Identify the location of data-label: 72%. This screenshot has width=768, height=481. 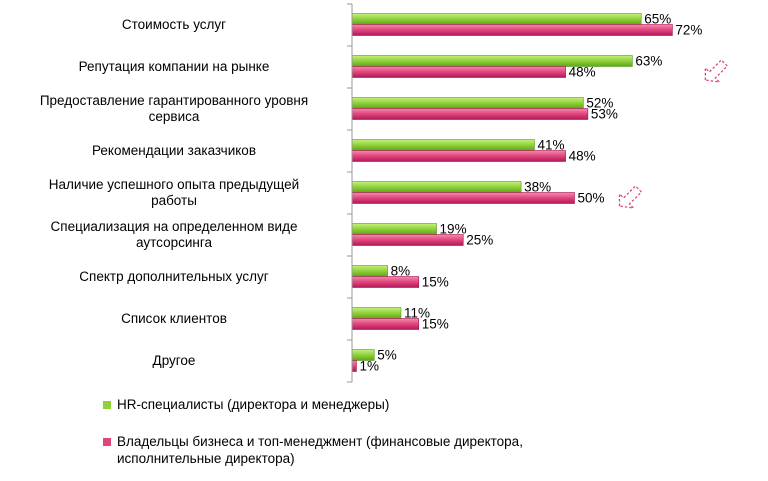
(688, 30).